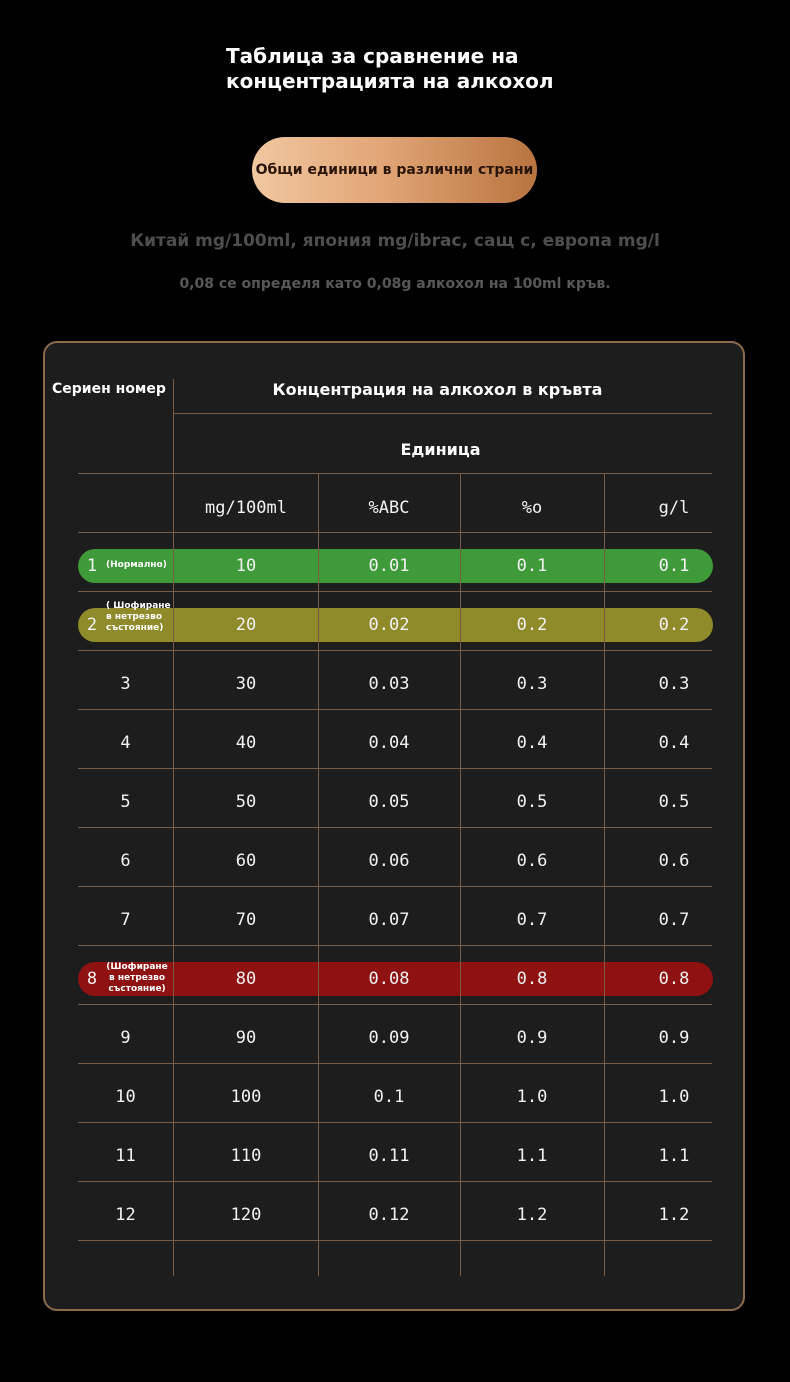  Describe the element at coordinates (246, 743) in the screenshot. I see `table-cell: 40` at that location.